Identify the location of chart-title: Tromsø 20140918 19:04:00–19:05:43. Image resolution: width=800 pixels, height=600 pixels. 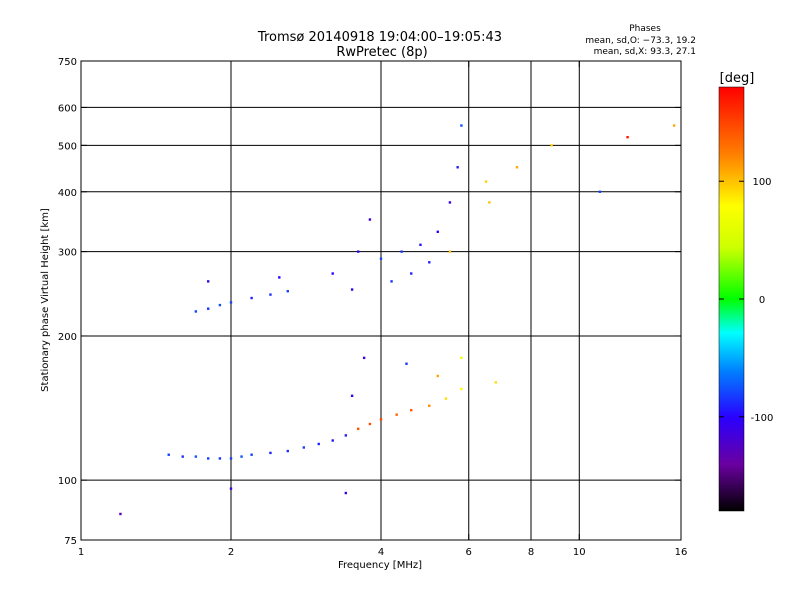
(379, 37).